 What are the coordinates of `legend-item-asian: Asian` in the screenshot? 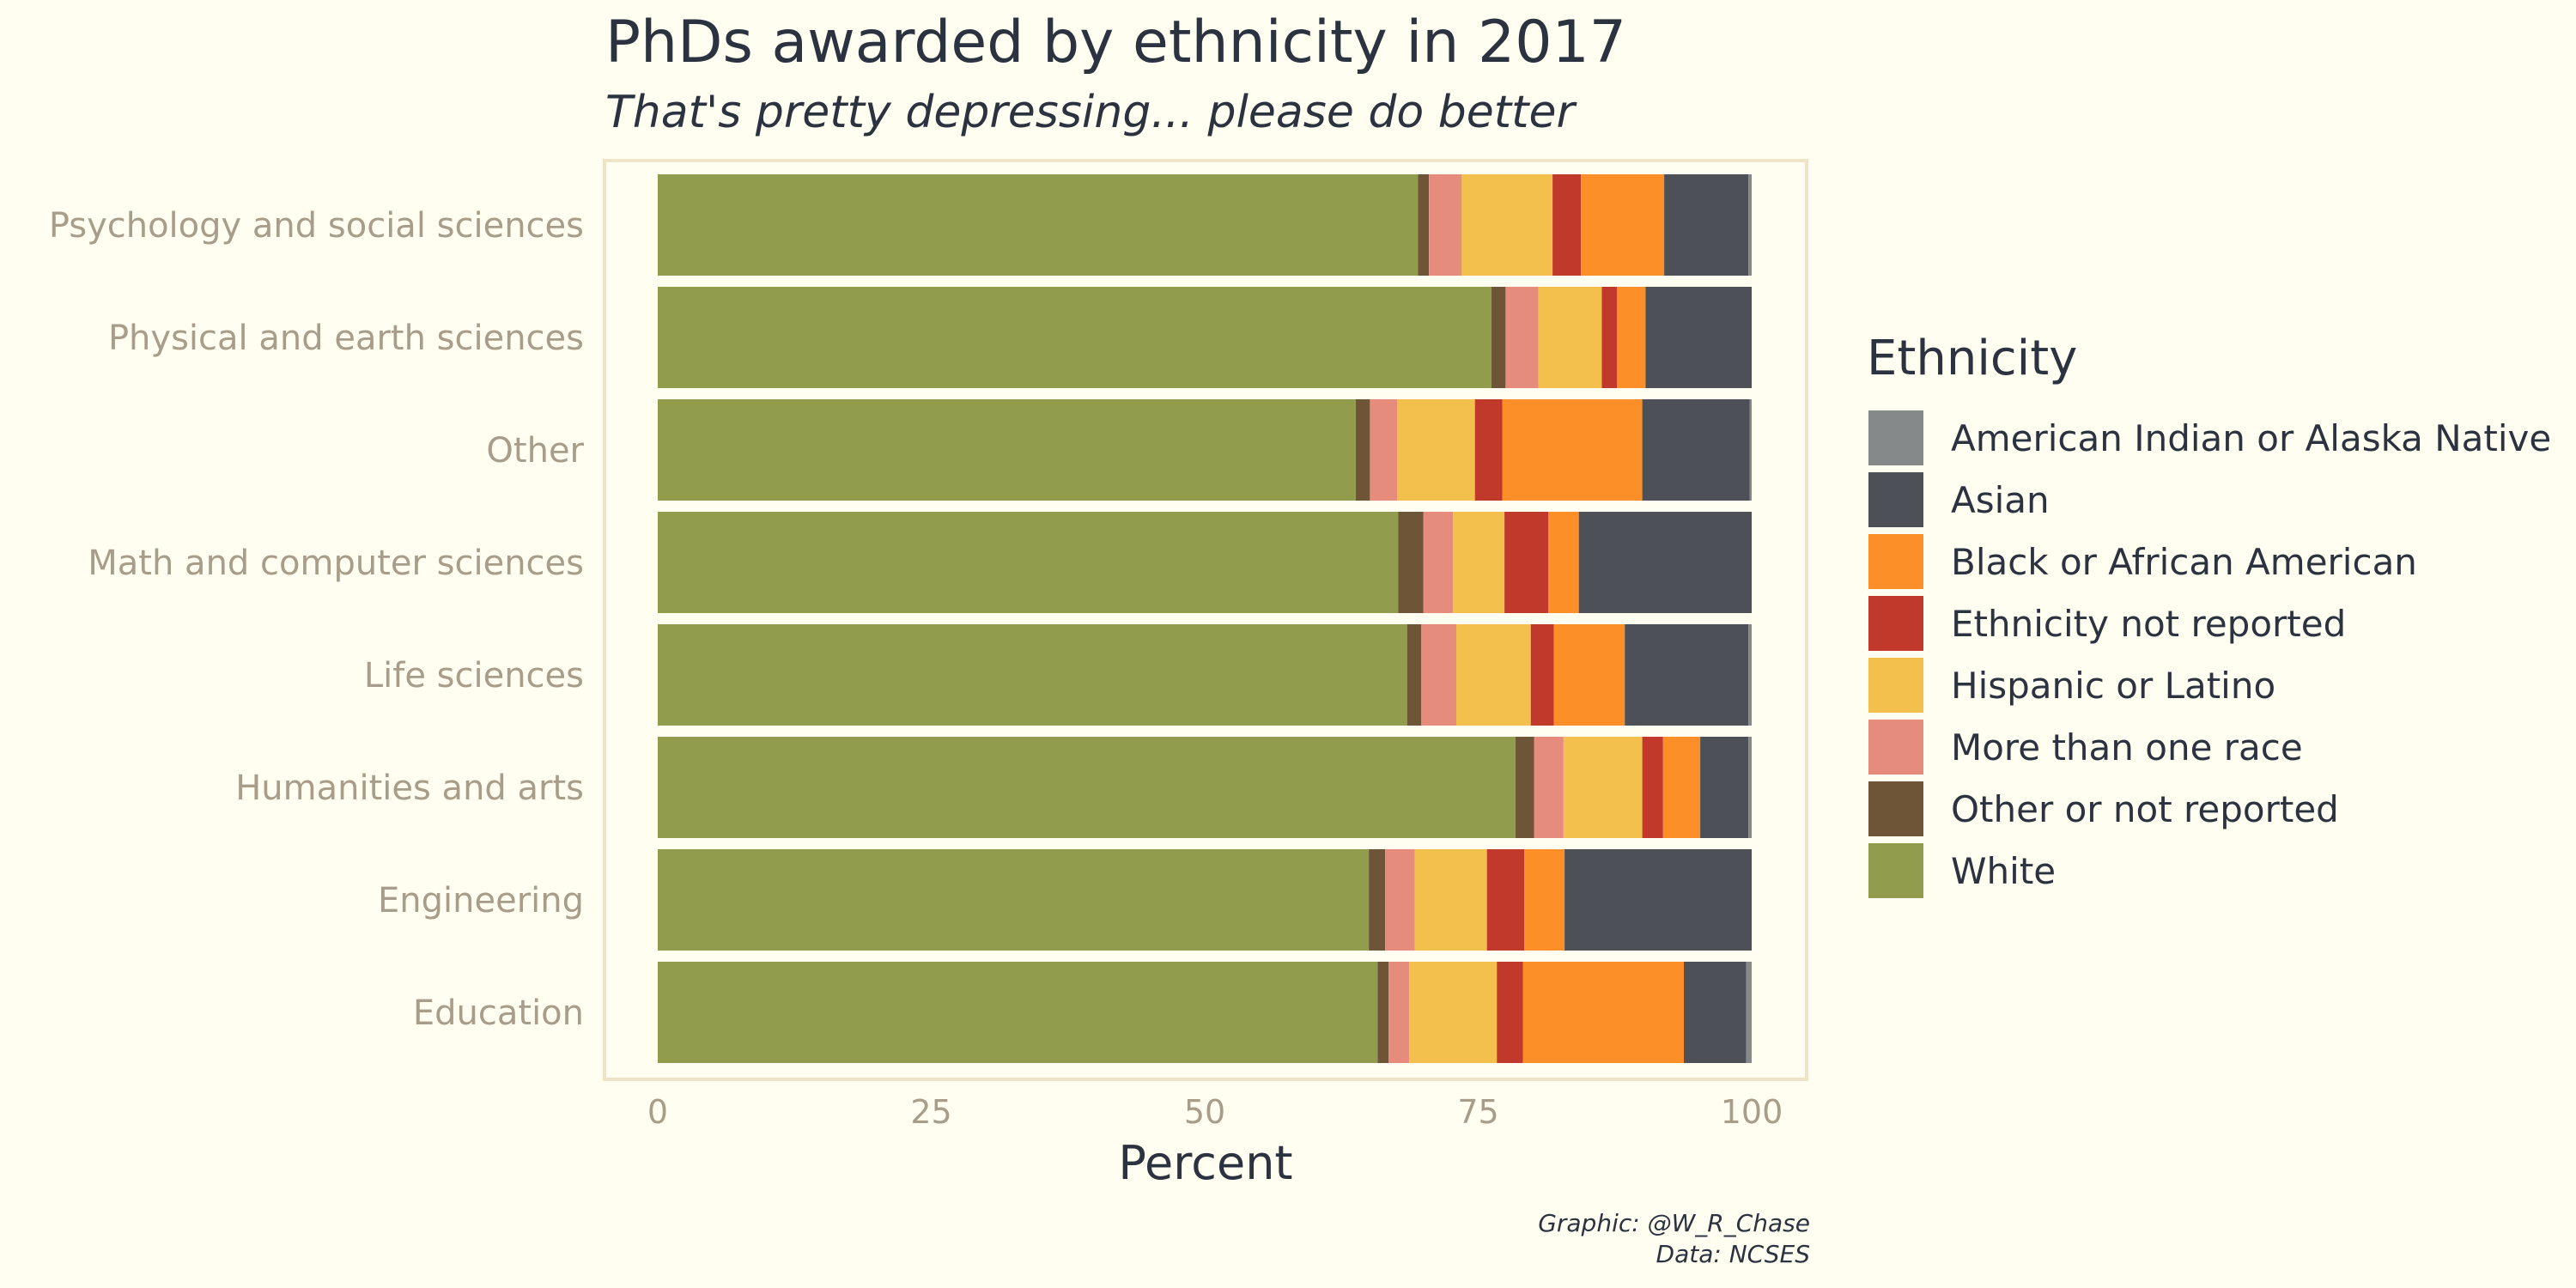 It's located at (1959, 499).